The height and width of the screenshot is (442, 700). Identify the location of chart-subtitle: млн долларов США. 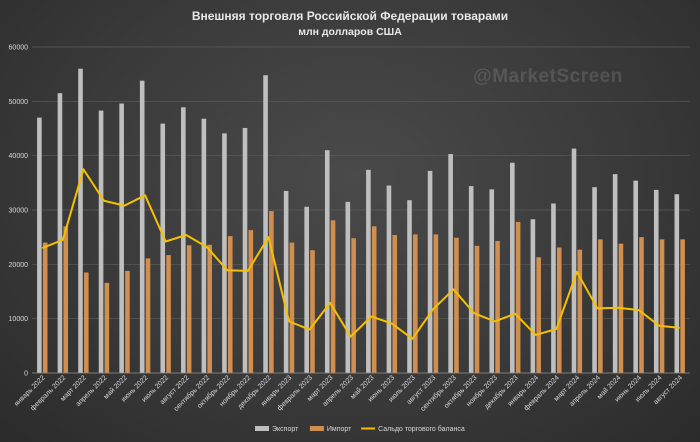
(350, 32).